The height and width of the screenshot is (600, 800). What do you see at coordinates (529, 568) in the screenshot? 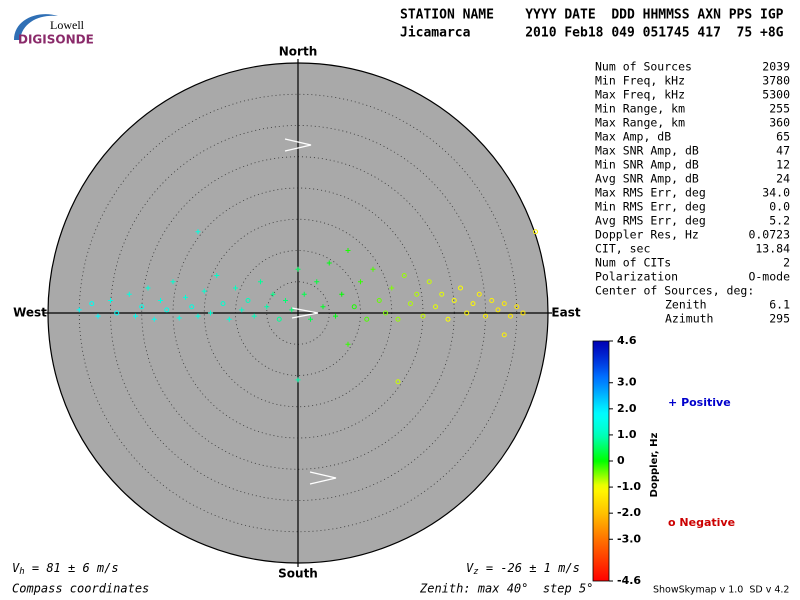
I see `vz-text: = -26 ± 1 m/s` at bounding box center [529, 568].